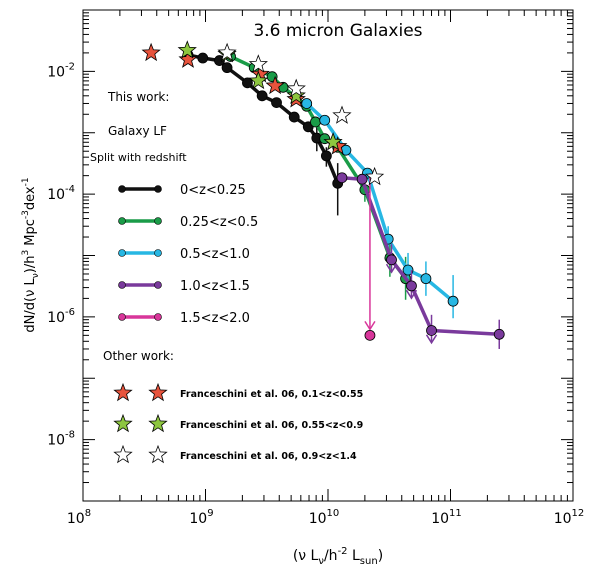 The height and width of the screenshot is (576, 595). I want to click on legend-item-0-25-z-0-5: 0.25<z<0.5, so click(188, 222).